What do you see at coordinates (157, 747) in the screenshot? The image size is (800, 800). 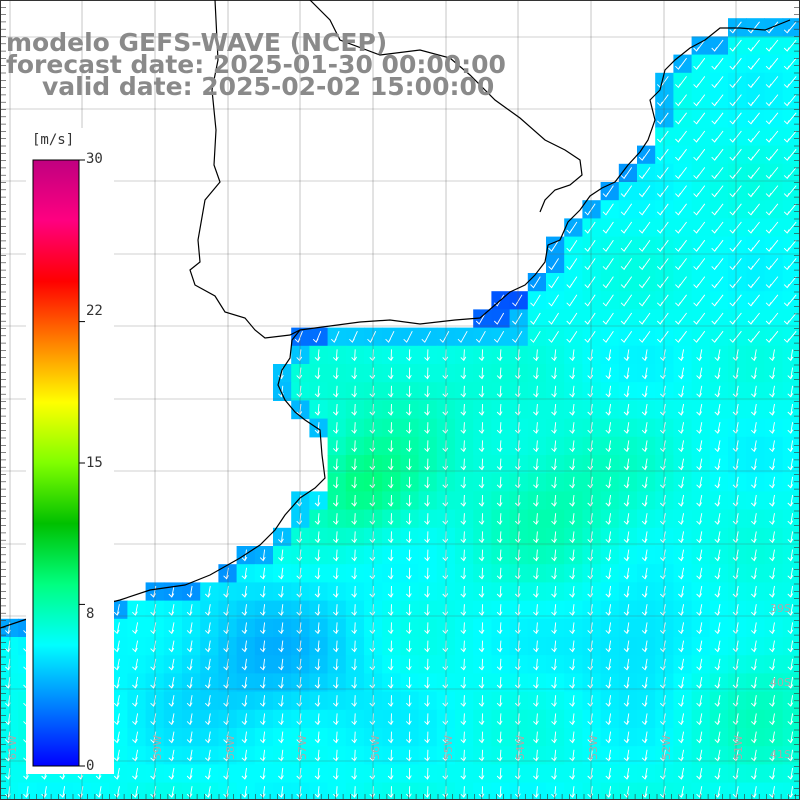 I see `lon-label: 59W` at bounding box center [157, 747].